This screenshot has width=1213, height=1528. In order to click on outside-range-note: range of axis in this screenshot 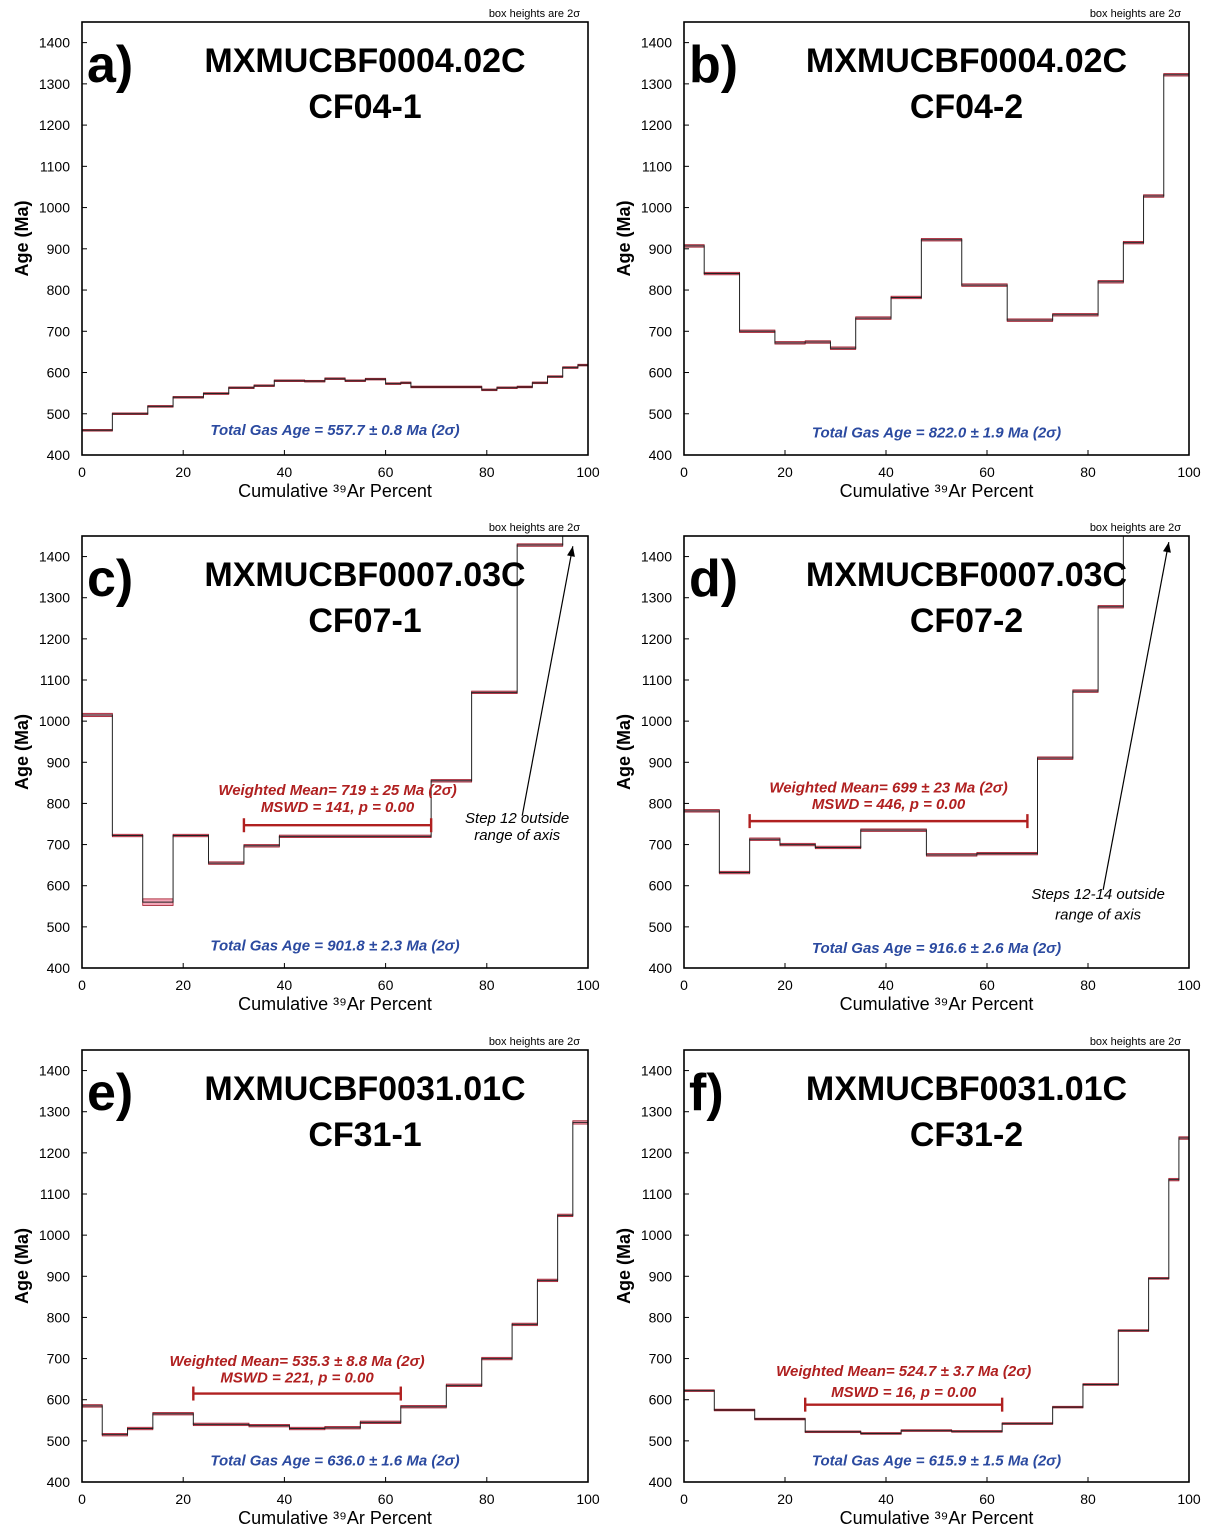, I will do `click(1098, 914)`.